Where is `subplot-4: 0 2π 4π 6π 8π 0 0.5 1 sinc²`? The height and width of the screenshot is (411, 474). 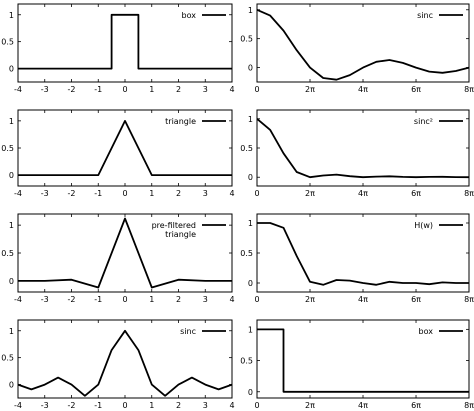 subplot-4: 0 2π 4π 6π 8π 0 0.5 1 sinc² is located at coordinates (357, 153).